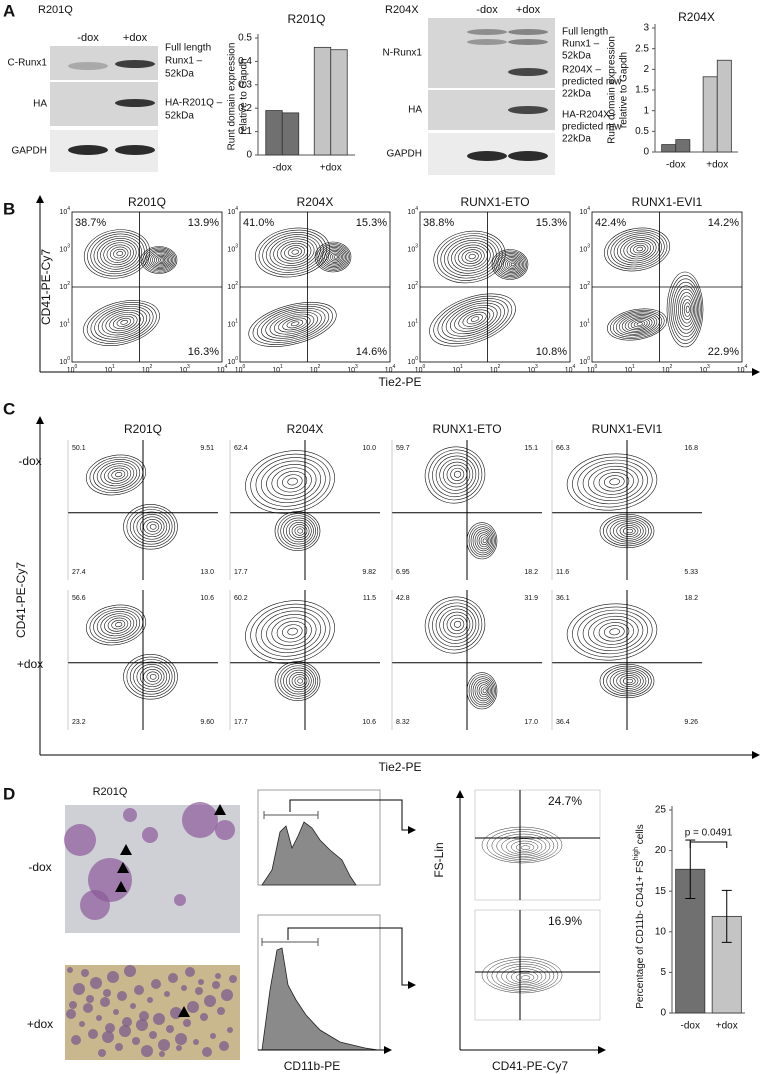 The height and width of the screenshot is (1074, 764). Describe the element at coordinates (29, 461) in the screenshot. I see `row-label: -dox` at that location.